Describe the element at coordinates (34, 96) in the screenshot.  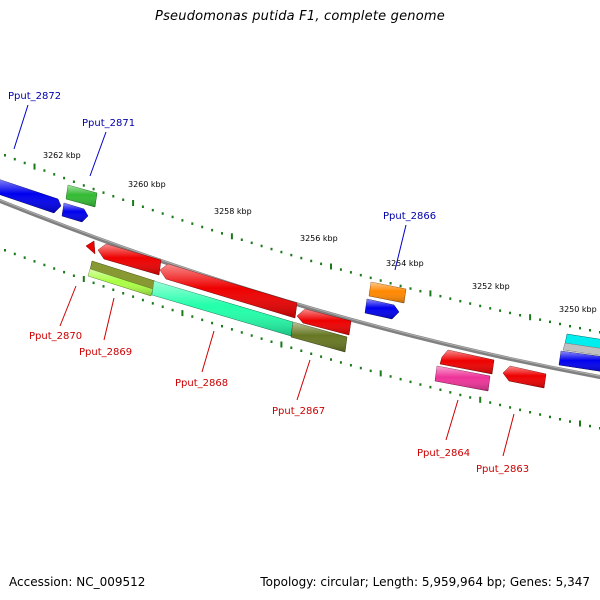
I see `gene-label: Pput_2872` at that location.